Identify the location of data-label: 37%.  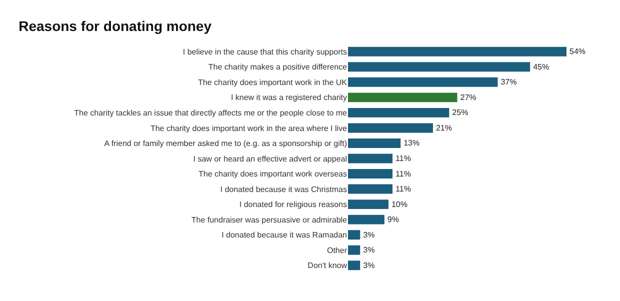
(508, 82).